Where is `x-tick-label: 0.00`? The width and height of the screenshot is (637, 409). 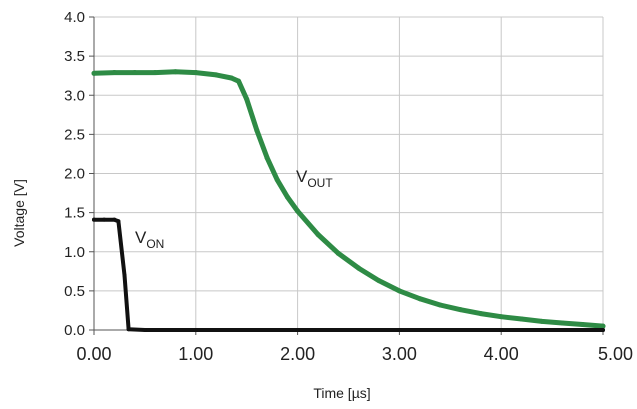
x-tick-label: 0.00 is located at coordinates (93, 354).